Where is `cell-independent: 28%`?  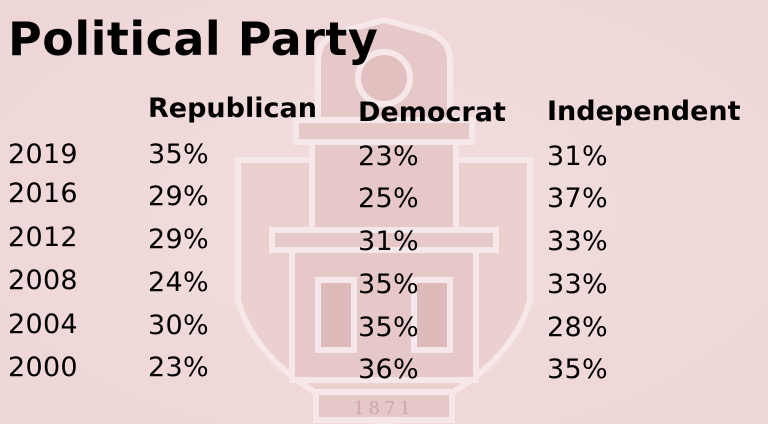
cell-independent: 28% is located at coordinates (577, 327).